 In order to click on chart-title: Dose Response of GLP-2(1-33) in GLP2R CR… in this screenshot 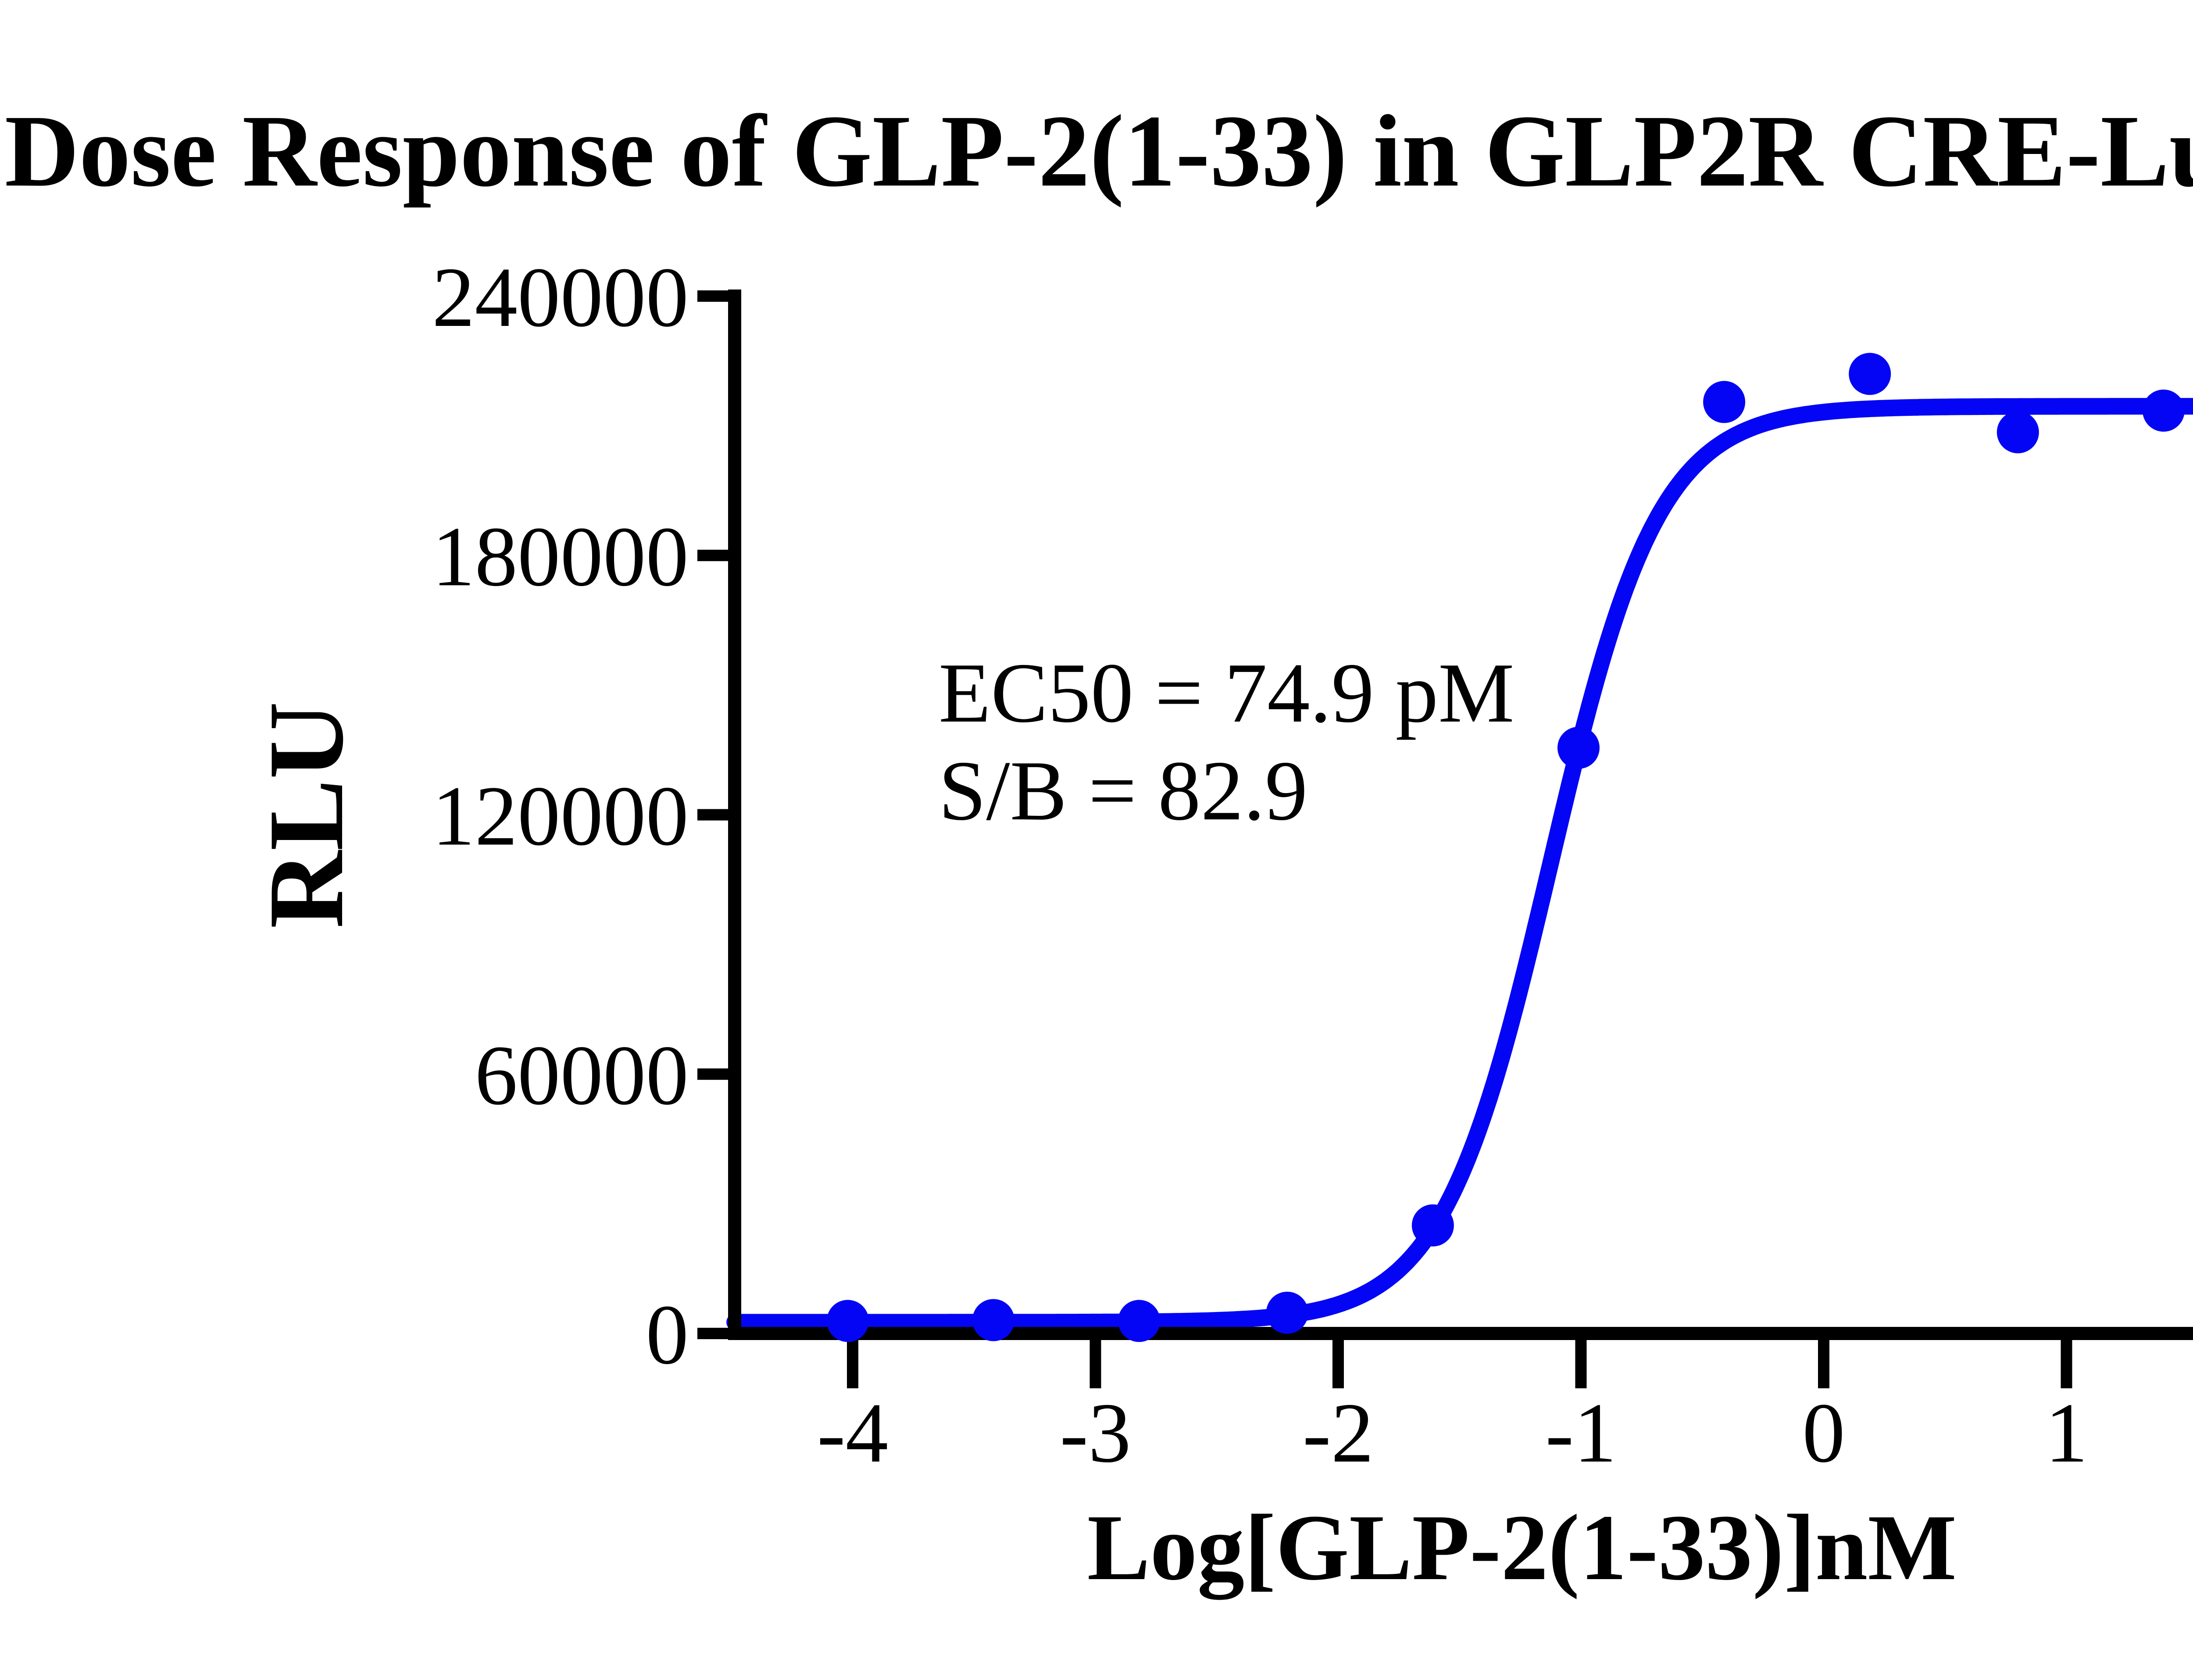, I will do `click(1098, 151)`.